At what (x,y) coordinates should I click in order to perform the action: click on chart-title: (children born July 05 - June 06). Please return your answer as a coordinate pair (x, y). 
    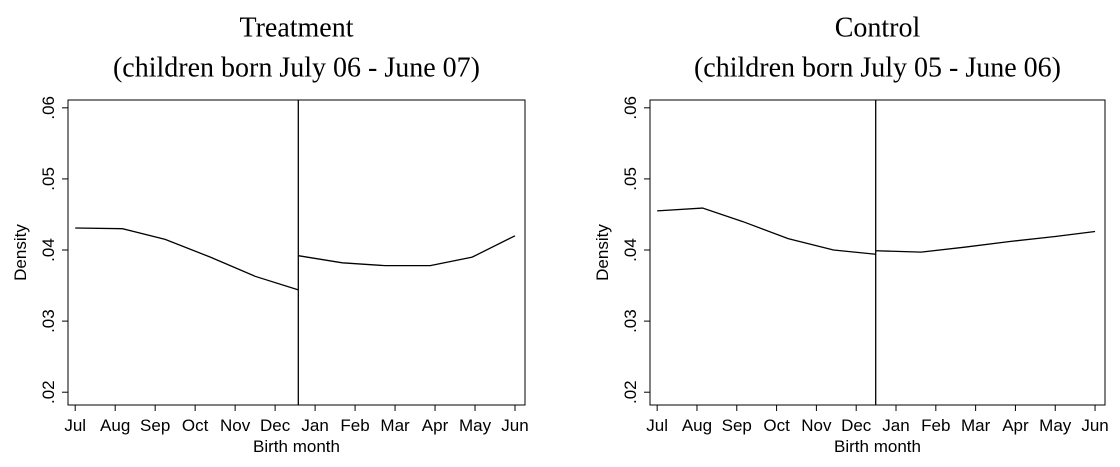
    Looking at the image, I should click on (877, 67).